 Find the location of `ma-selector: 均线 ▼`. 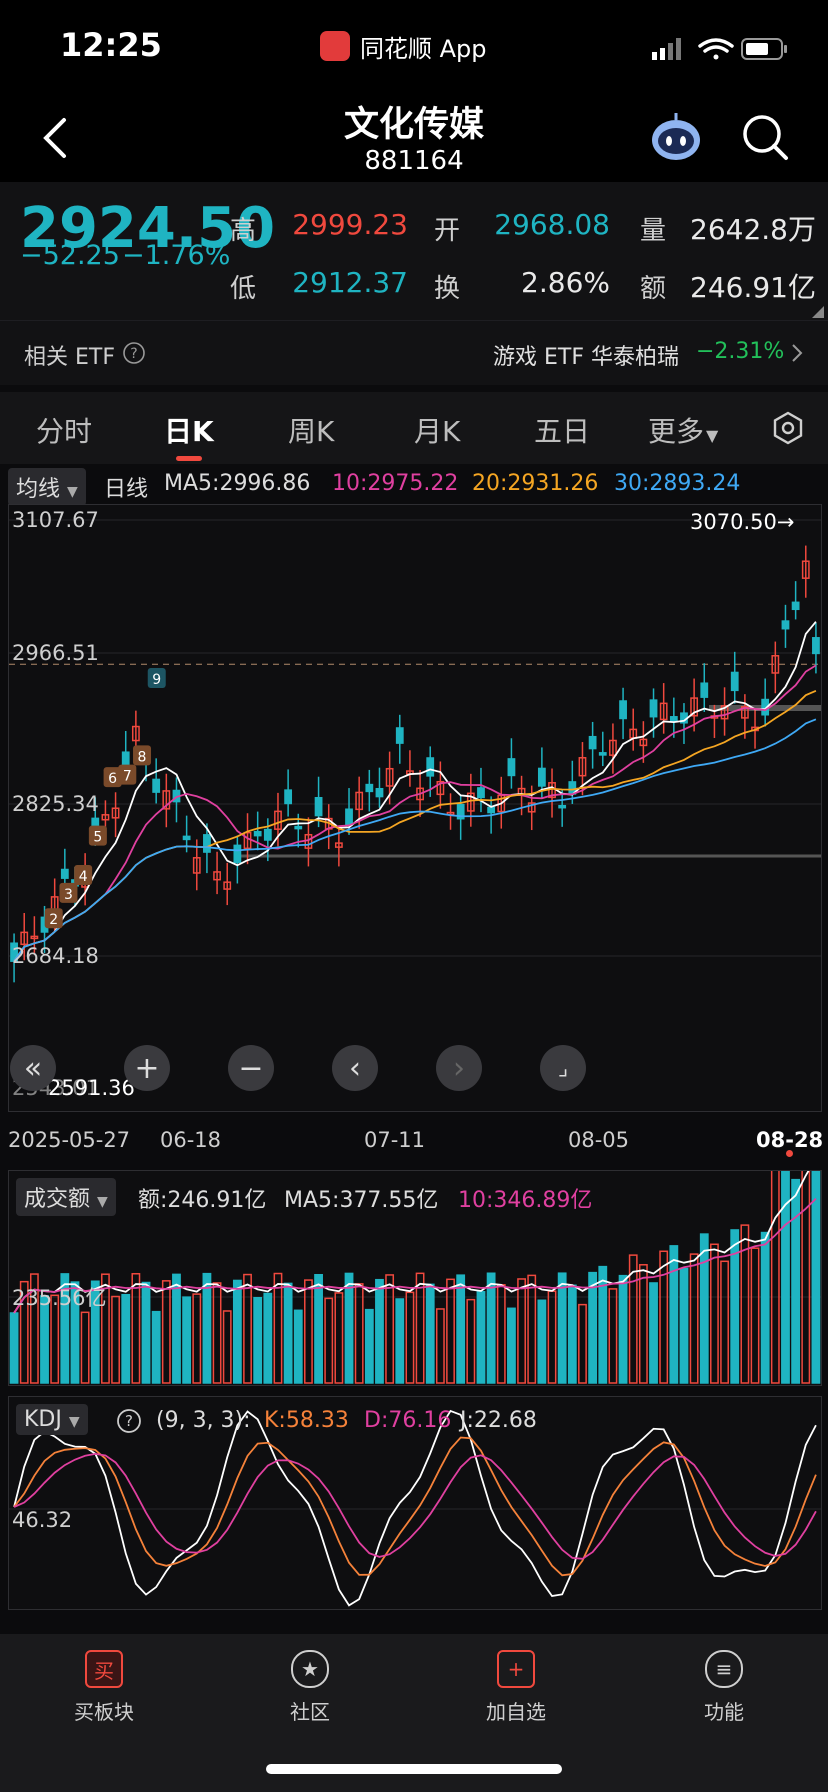

ma-selector: 均线 ▼ is located at coordinates (47, 487).